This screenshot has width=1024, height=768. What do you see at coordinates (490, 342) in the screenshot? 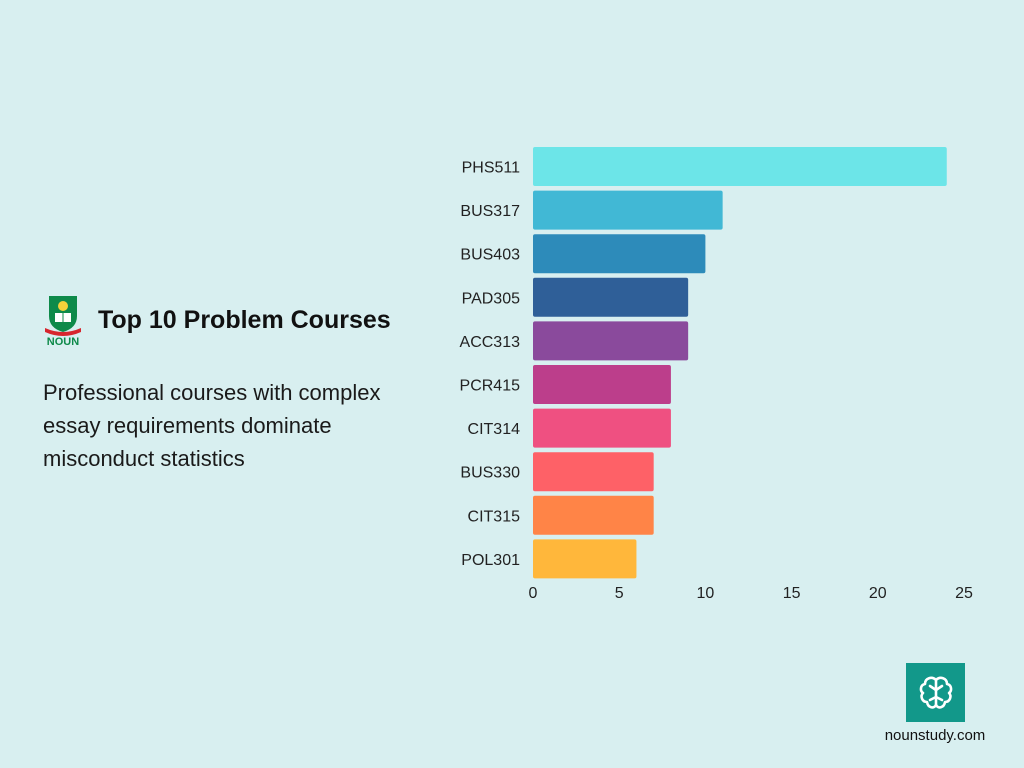
I see `category-label-acc313: ACC313` at bounding box center [490, 342].